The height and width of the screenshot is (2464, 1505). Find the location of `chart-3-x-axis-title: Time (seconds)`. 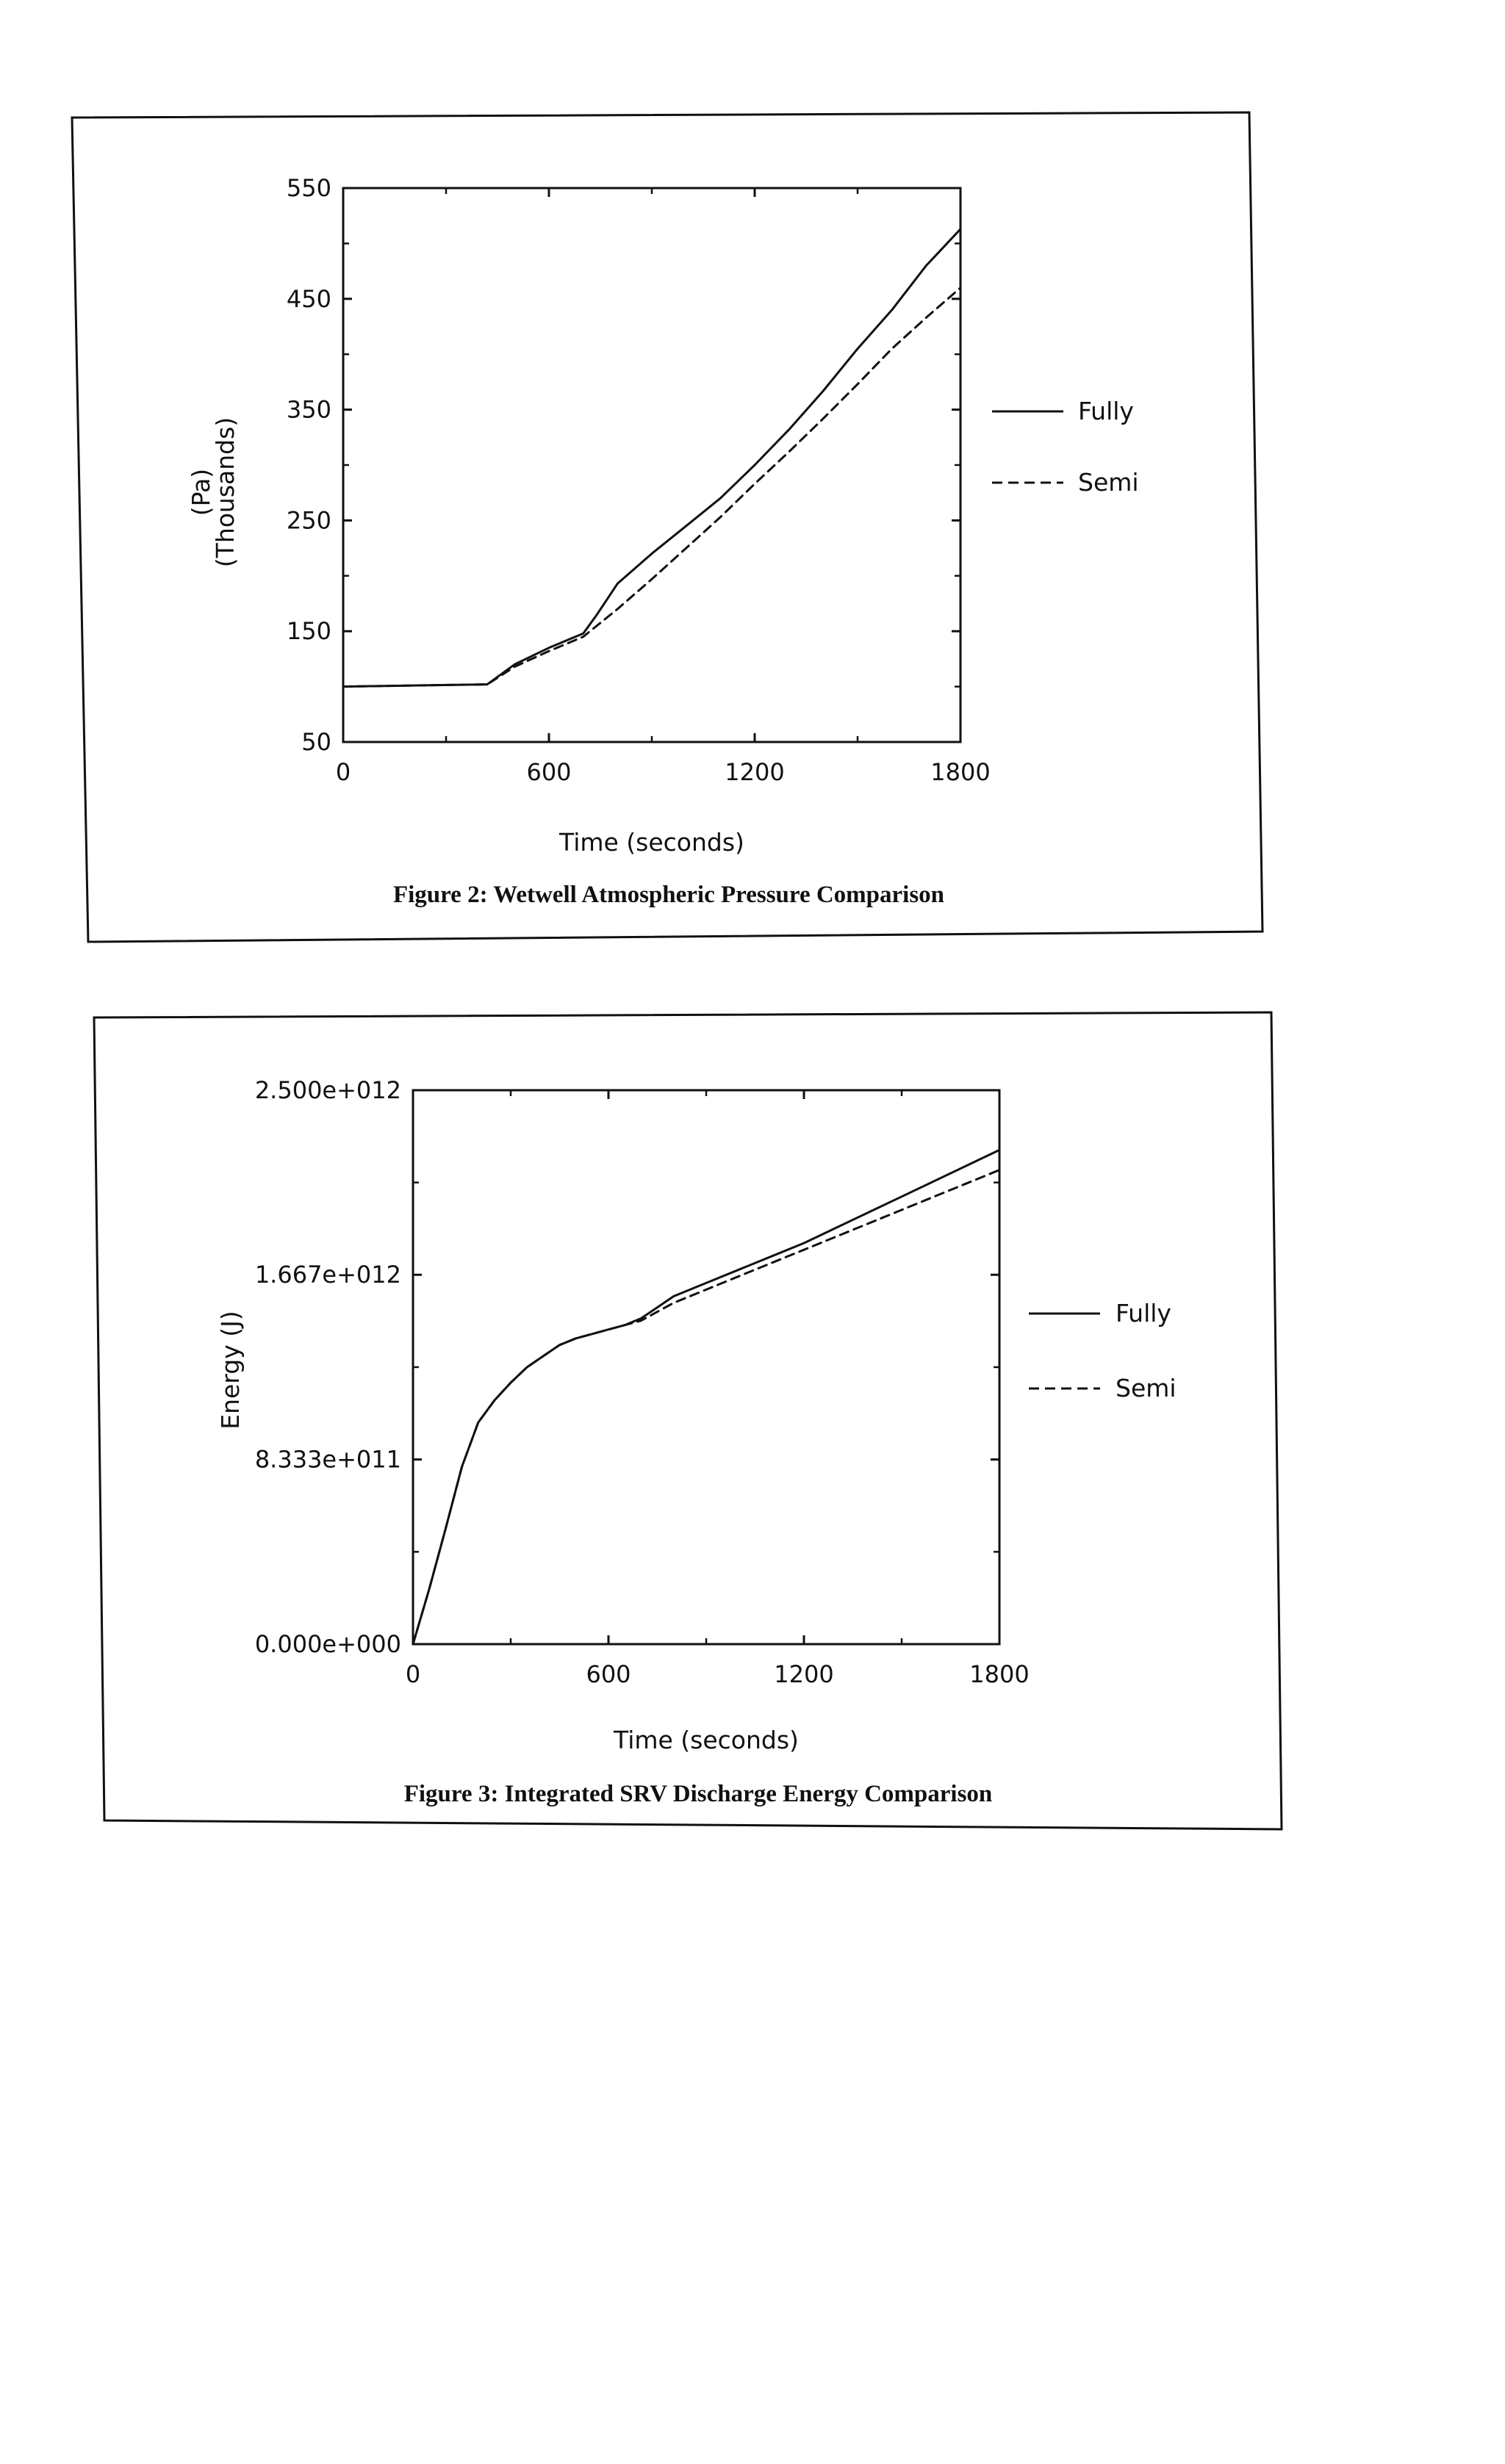

chart-3-x-axis-title: Time (seconds) is located at coordinates (706, 1740).